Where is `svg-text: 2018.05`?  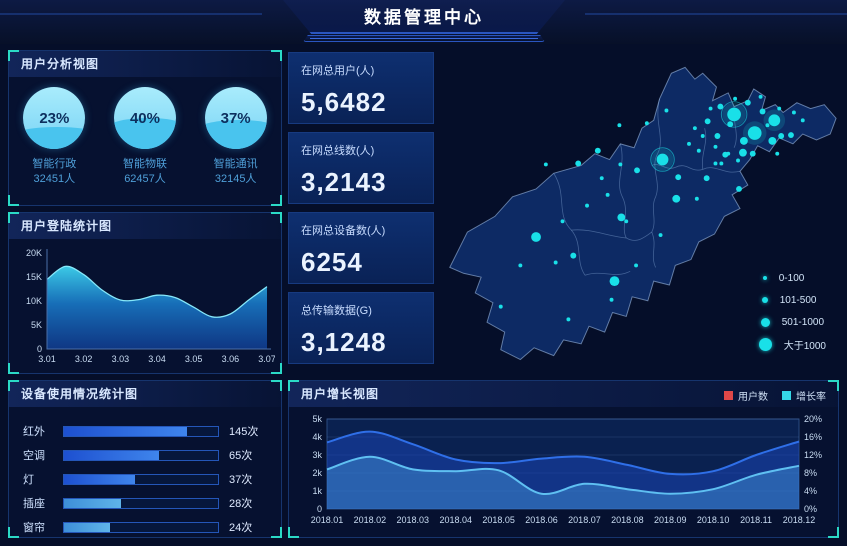
svg-text: 2018.05 is located at coordinates (498, 520).